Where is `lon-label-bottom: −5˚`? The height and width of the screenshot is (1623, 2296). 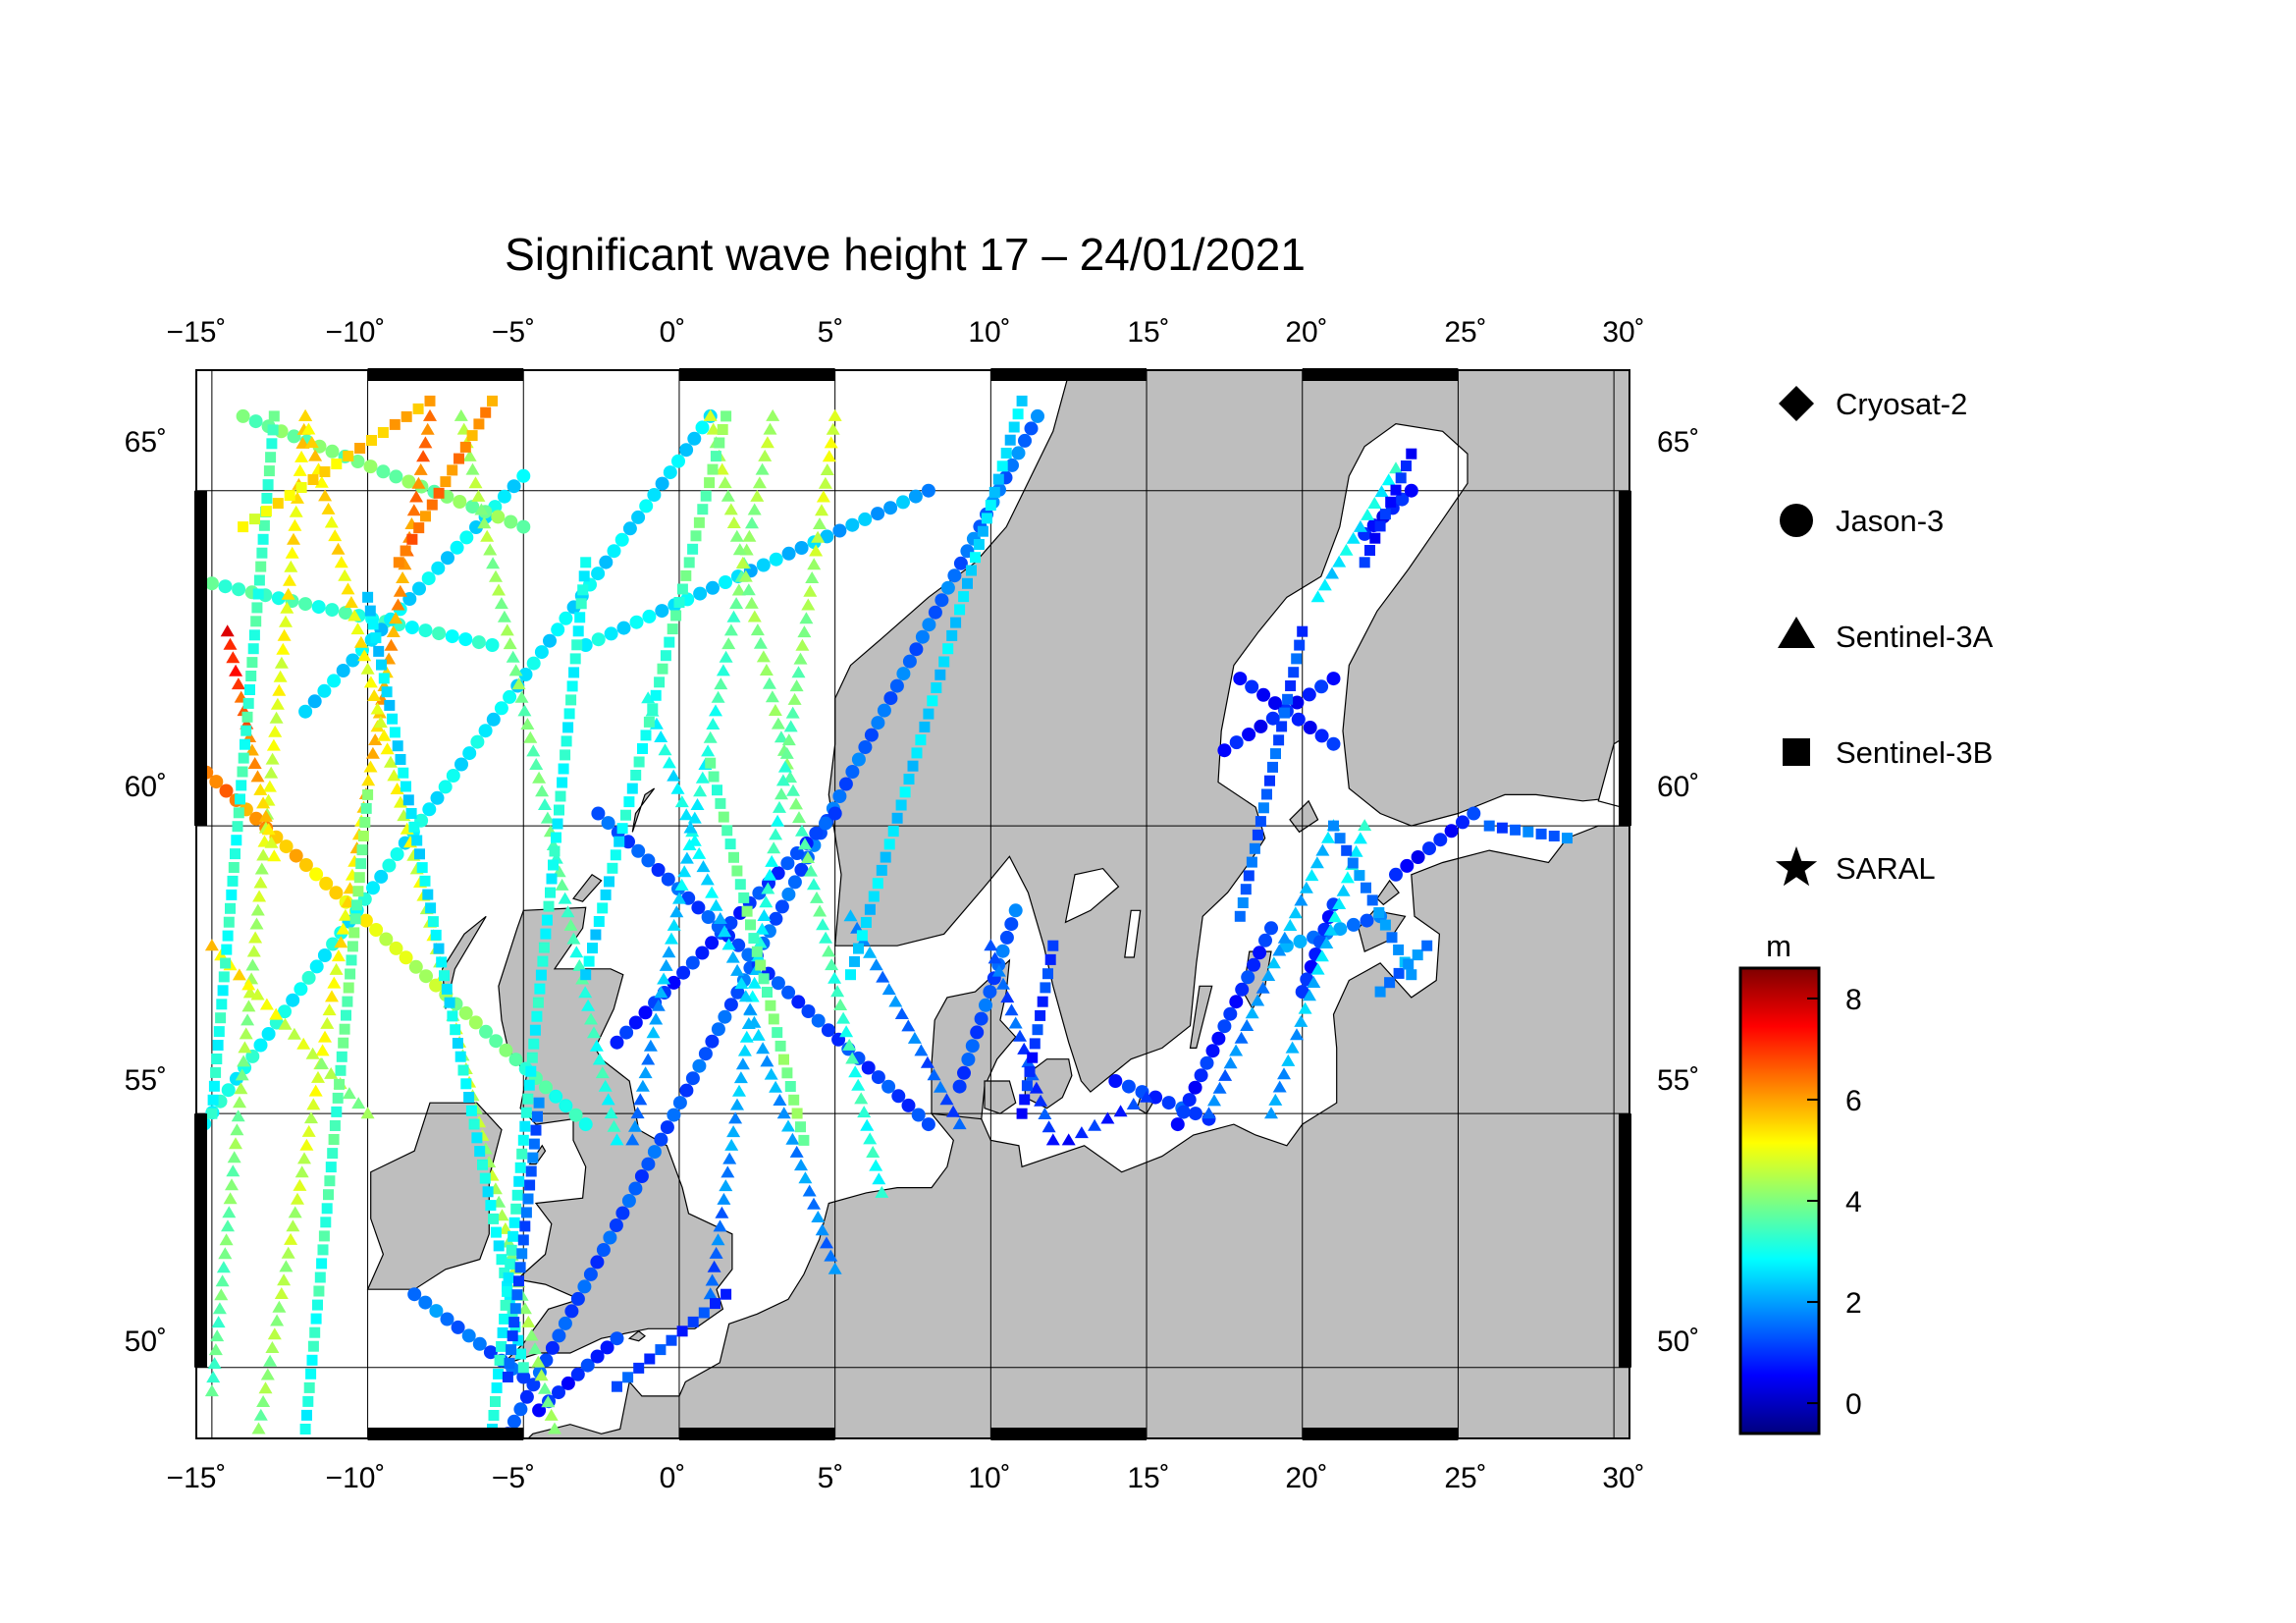
lon-label-bottom: −5˚ is located at coordinates (513, 1478).